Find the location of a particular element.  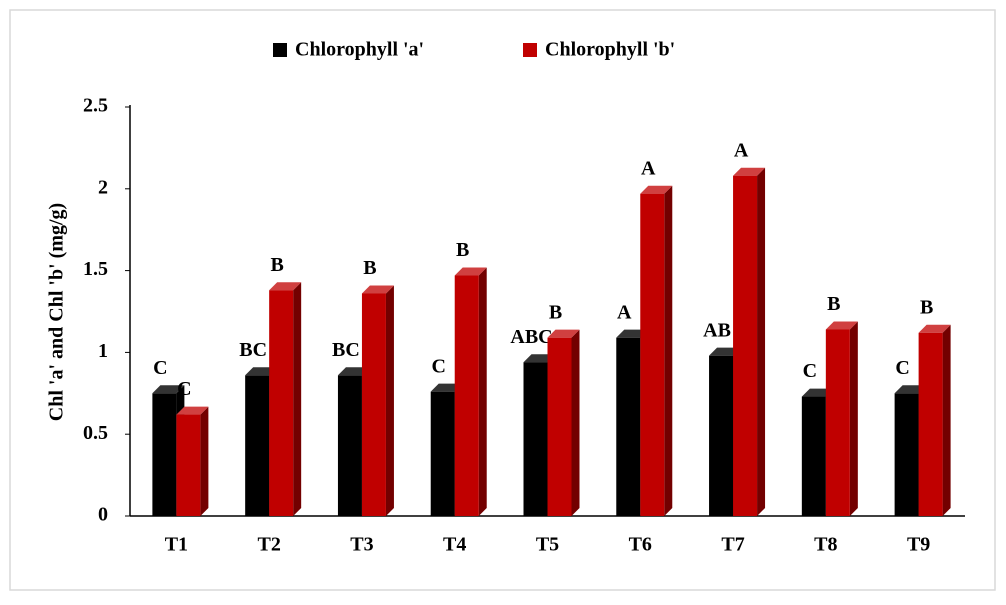

significance-letter: AB is located at coordinates (717, 330).